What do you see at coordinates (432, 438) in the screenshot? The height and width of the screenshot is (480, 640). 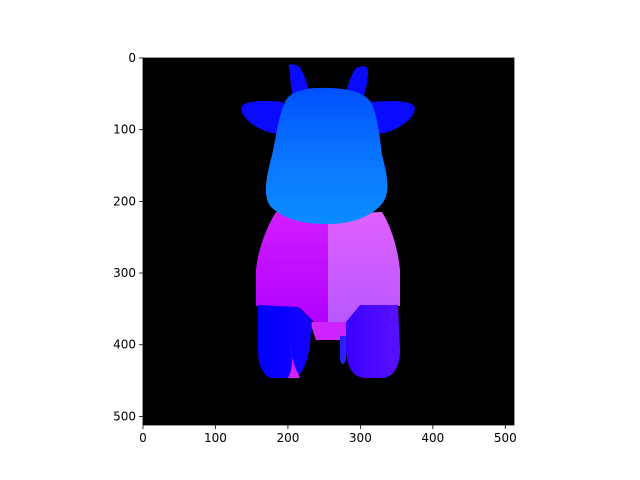 I see `x-tick-label: 400` at bounding box center [432, 438].